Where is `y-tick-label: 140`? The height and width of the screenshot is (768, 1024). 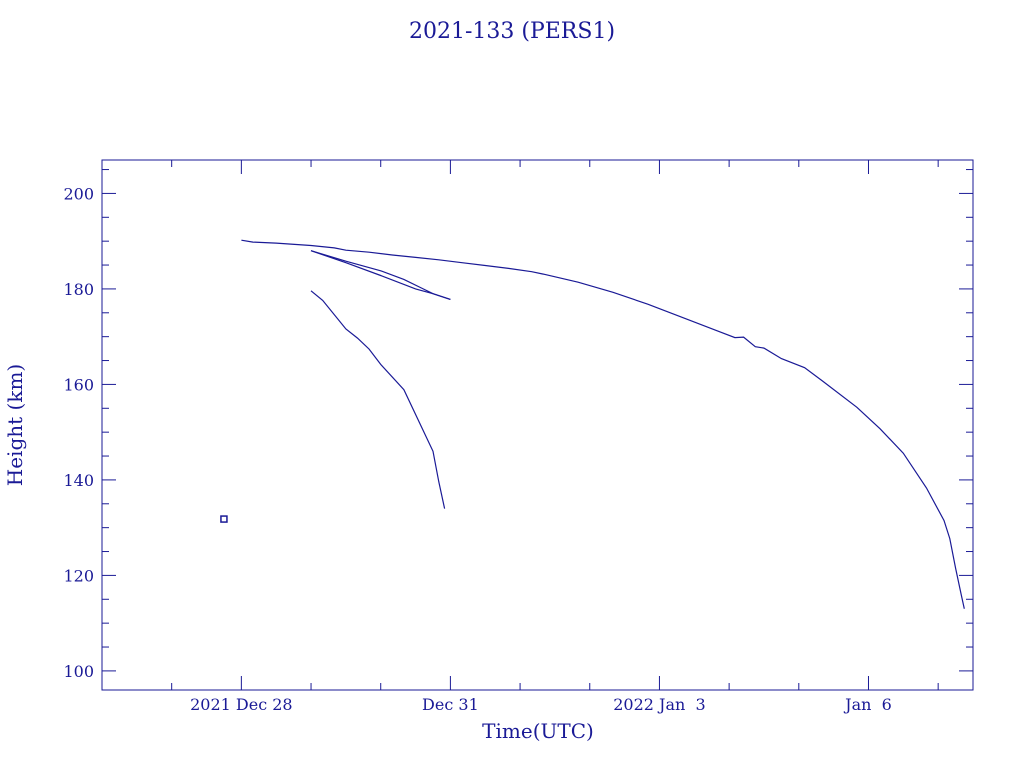 y-tick-label: 140 is located at coordinates (78, 480).